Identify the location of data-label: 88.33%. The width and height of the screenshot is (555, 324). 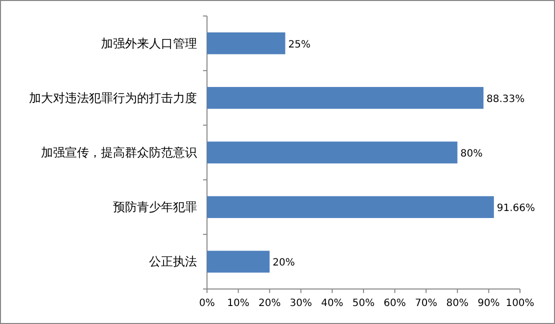
(505, 99).